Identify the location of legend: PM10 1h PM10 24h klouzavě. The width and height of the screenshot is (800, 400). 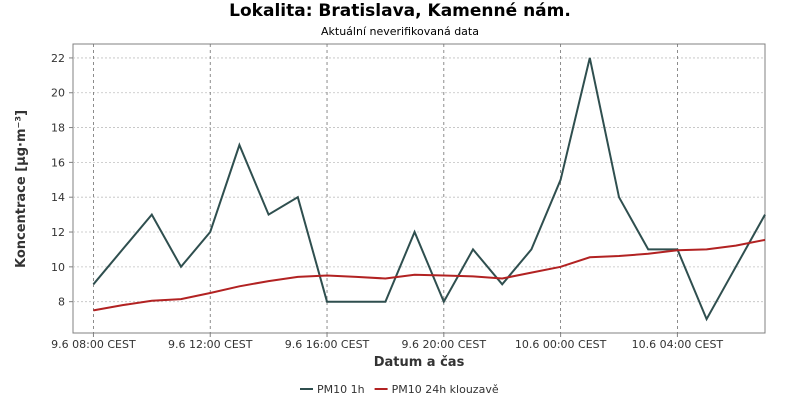
(399, 389).